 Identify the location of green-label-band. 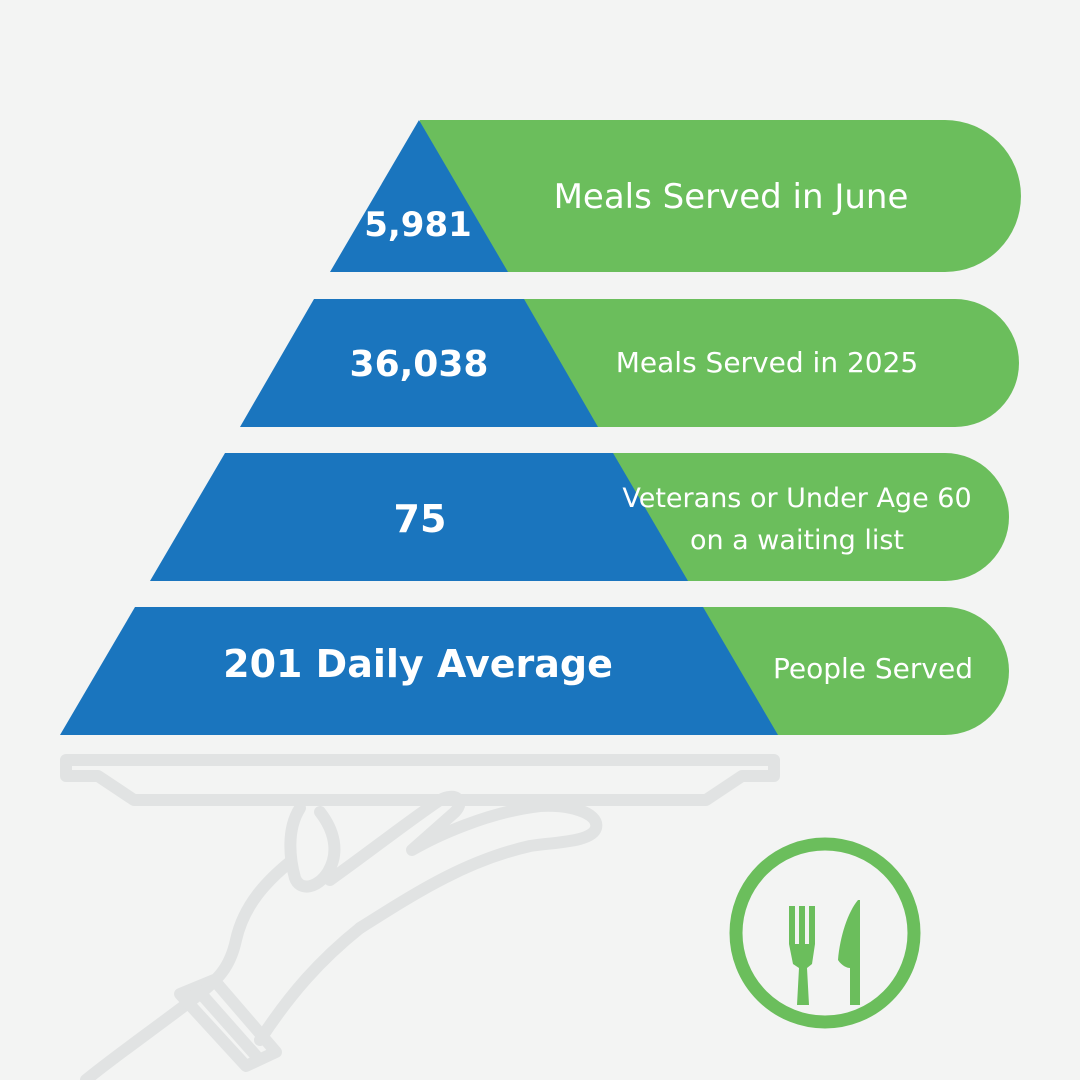
(720, 196).